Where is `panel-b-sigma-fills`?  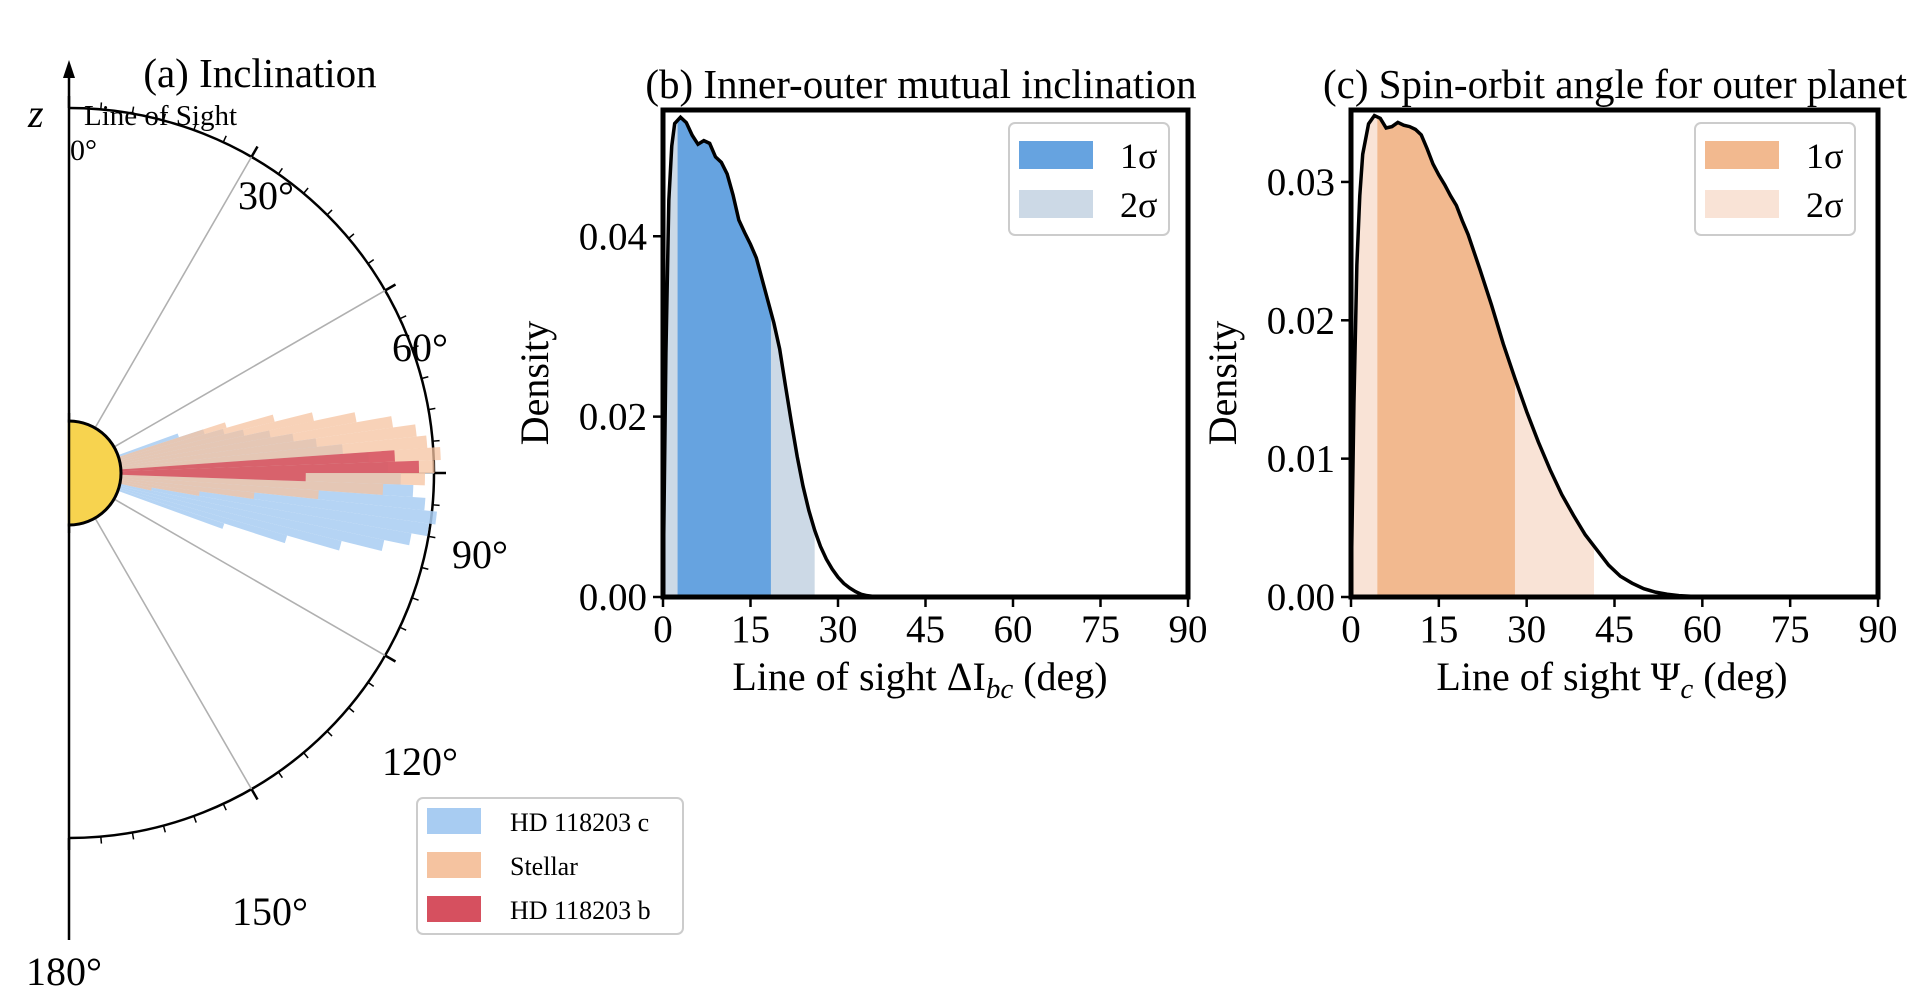 panel-b-sigma-fills is located at coordinates (739, 357).